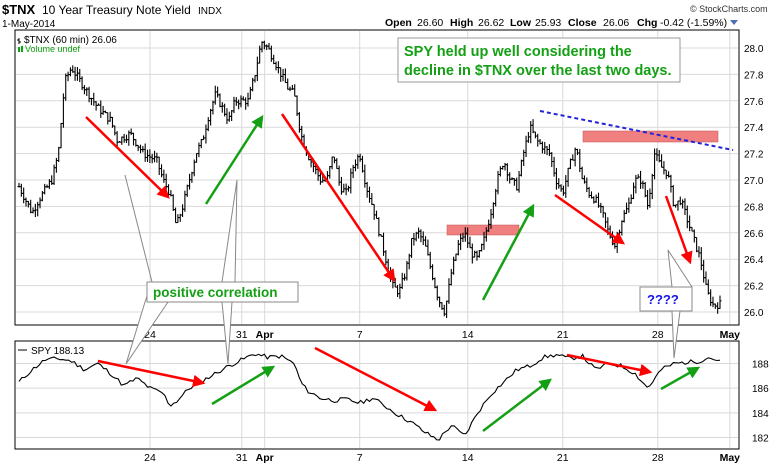 This screenshot has height=465, width=780. I want to click on header-name: 10 Year Treasury Note Yield, so click(116, 10).